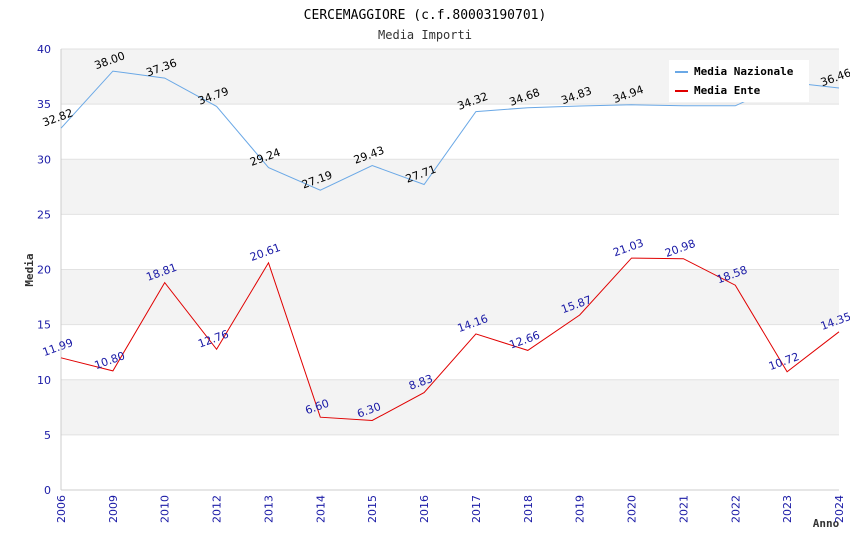 The image size is (850, 550). What do you see at coordinates (44, 380) in the screenshot?
I see `y-tick-label: 10` at bounding box center [44, 380].